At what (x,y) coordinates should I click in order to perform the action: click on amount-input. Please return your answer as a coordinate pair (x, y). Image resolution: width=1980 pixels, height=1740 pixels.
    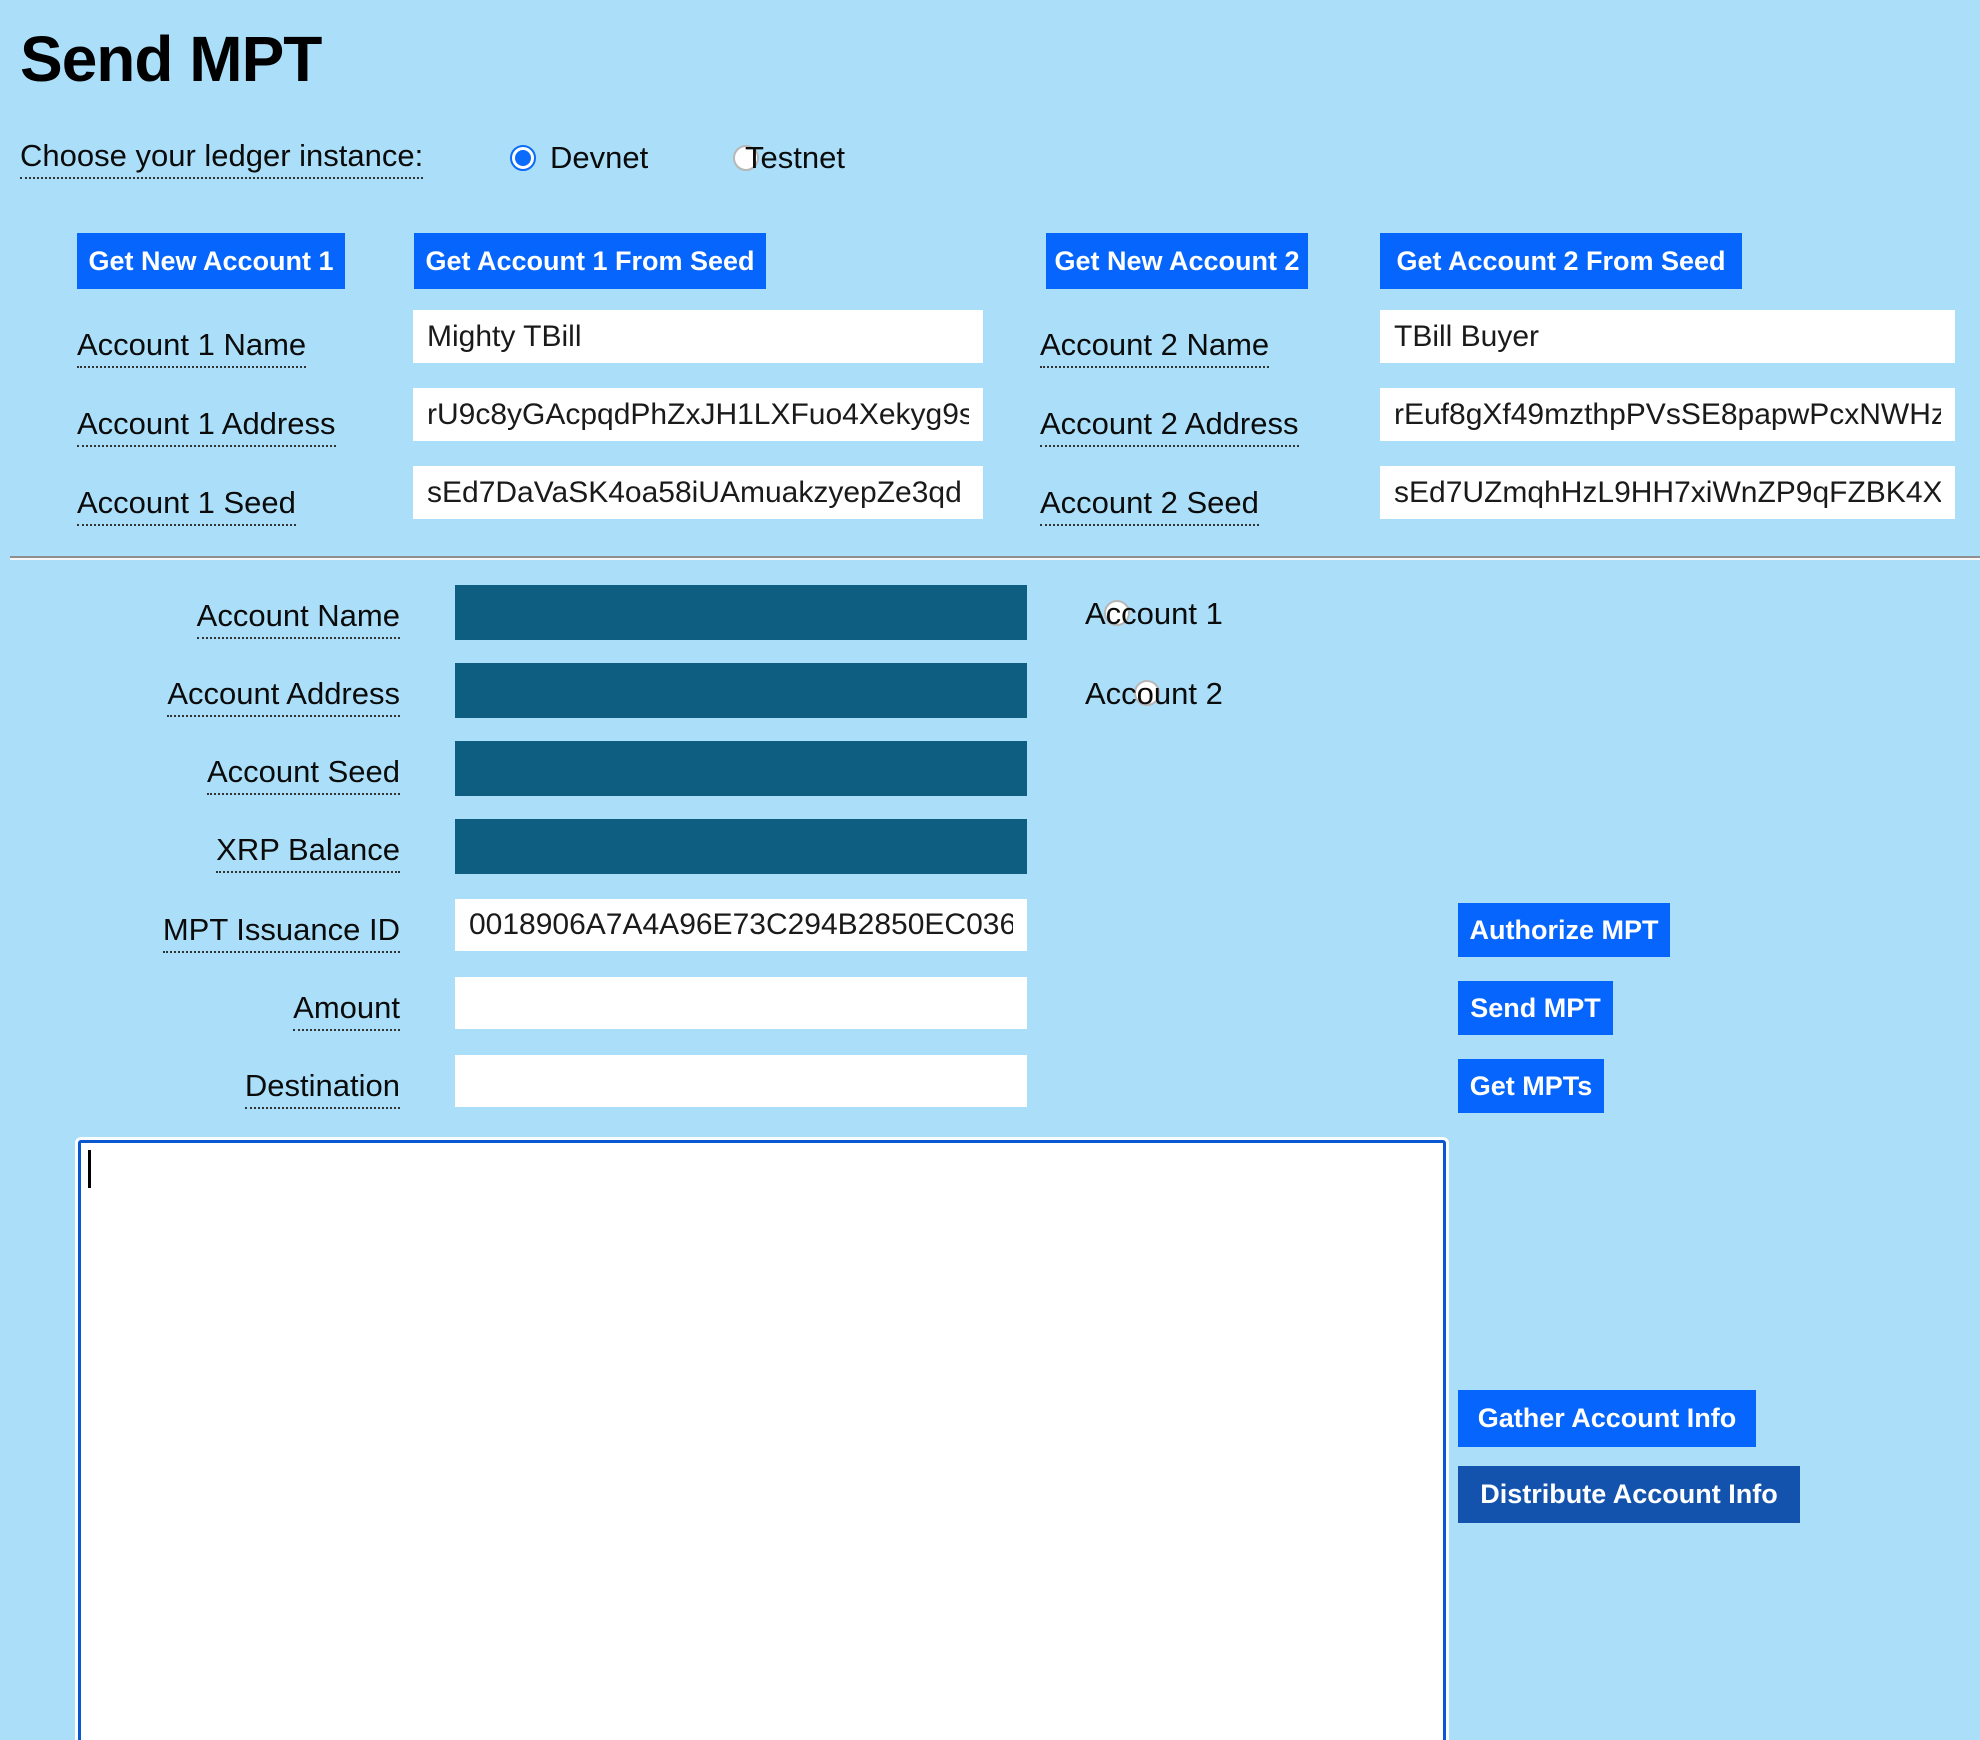
    Looking at the image, I should click on (741, 1003).